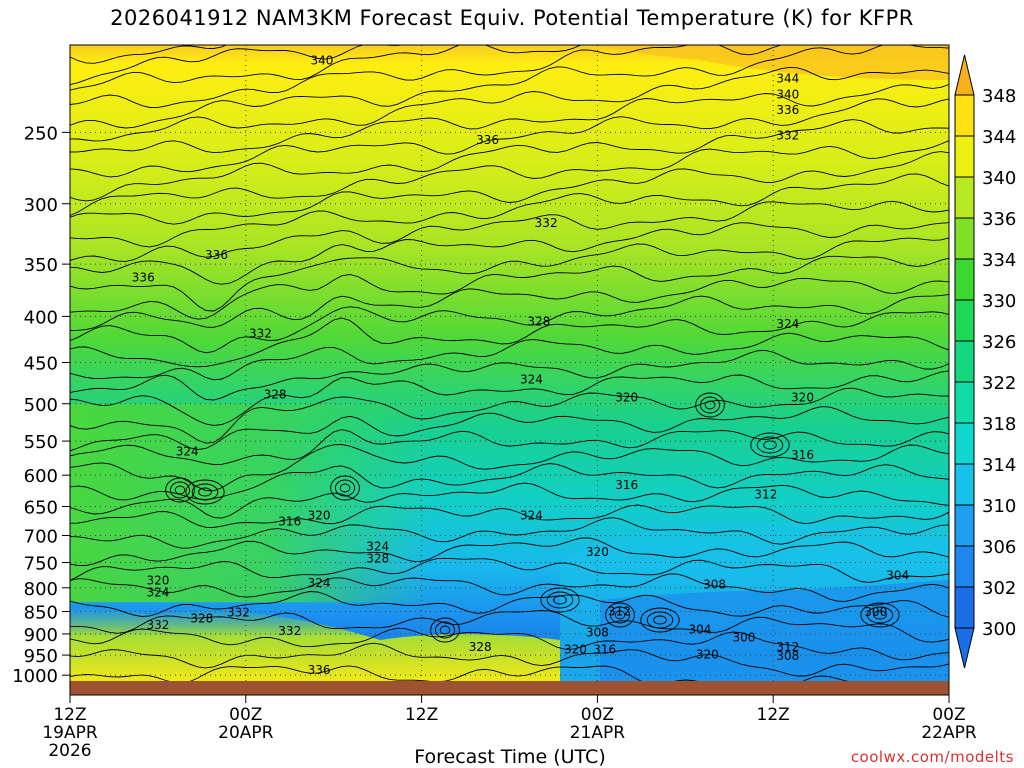  What do you see at coordinates (999, 96) in the screenshot?
I see `colorbar-label: 348` at bounding box center [999, 96].